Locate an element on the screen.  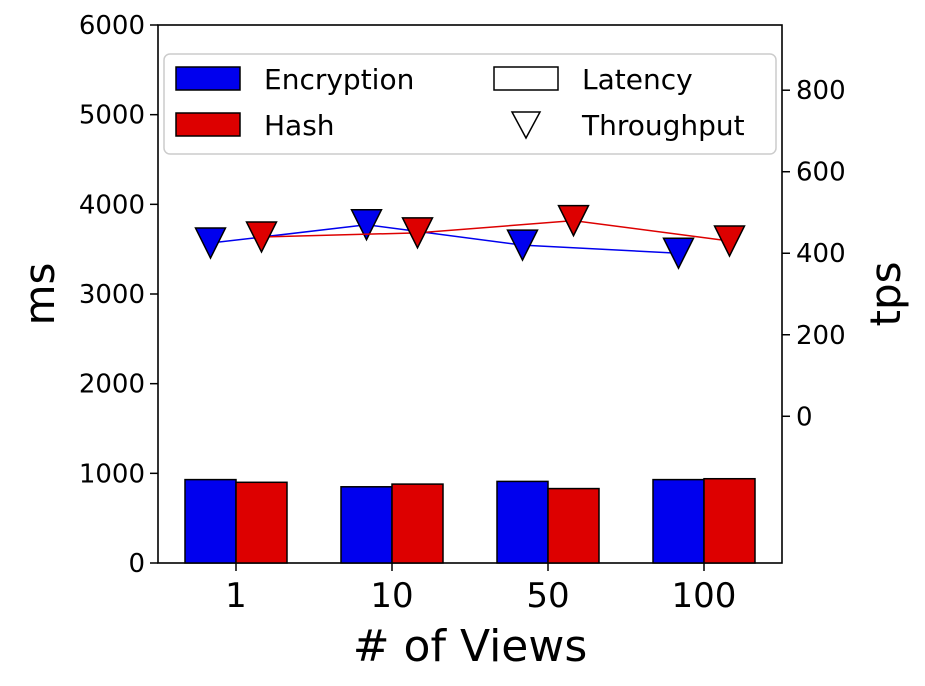
x-axis-title: # of Views is located at coordinates (470, 646).